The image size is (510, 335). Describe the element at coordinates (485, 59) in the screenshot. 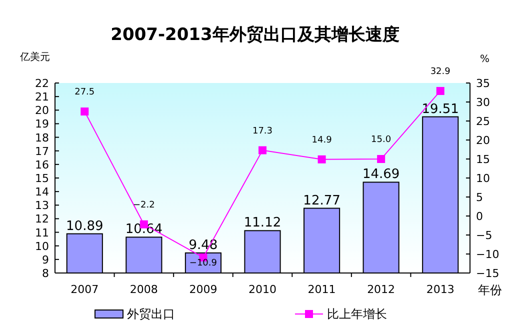

I see `y2-axis-title: %` at that location.